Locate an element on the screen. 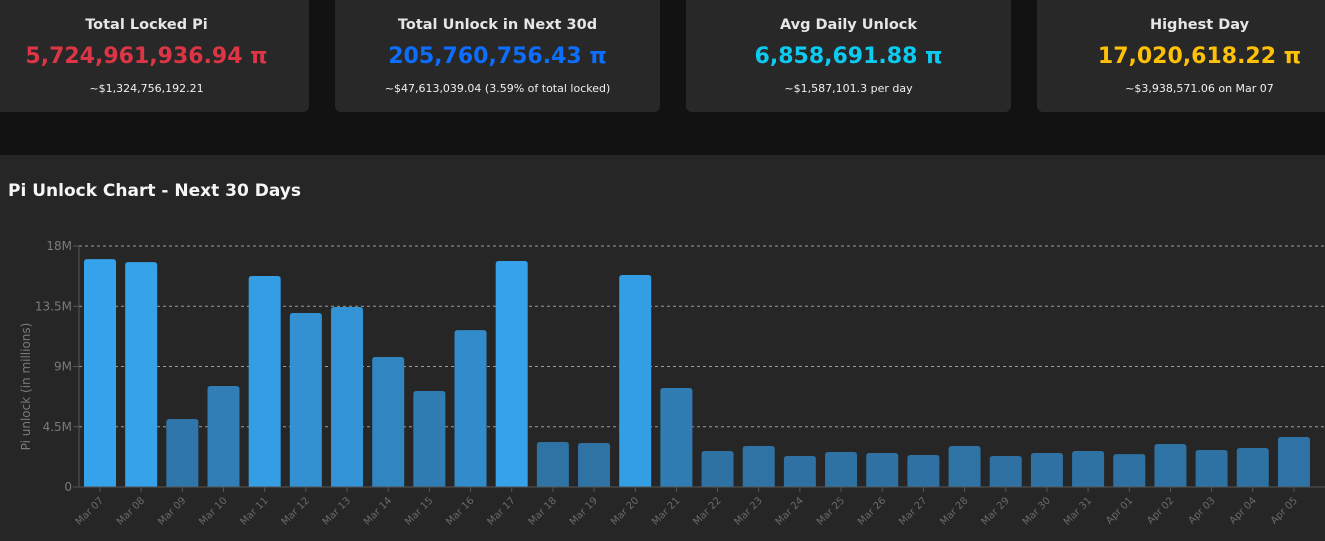 The width and height of the screenshot is (1325, 541). x-tick-label: Mar 21 is located at coordinates (666, 511).